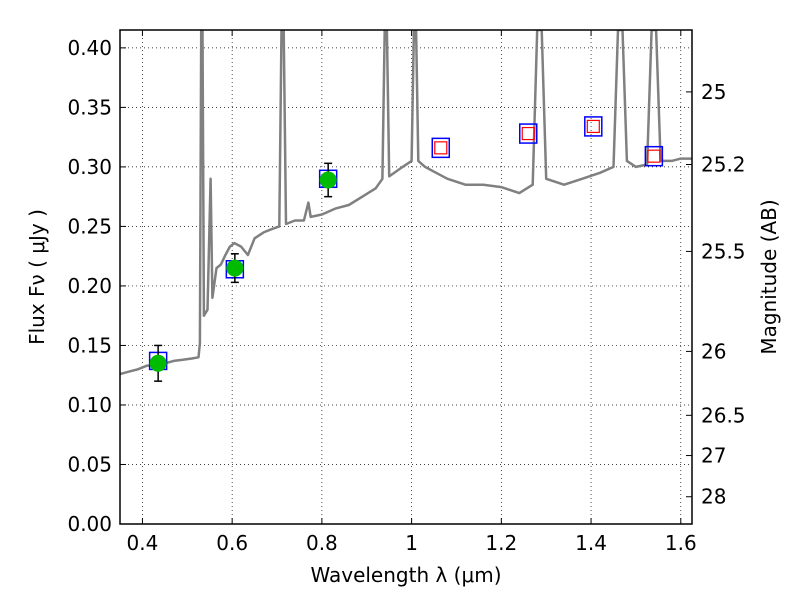 This screenshot has width=800, height=600. I want to click on y2-tick-label: 25.2, so click(723, 165).